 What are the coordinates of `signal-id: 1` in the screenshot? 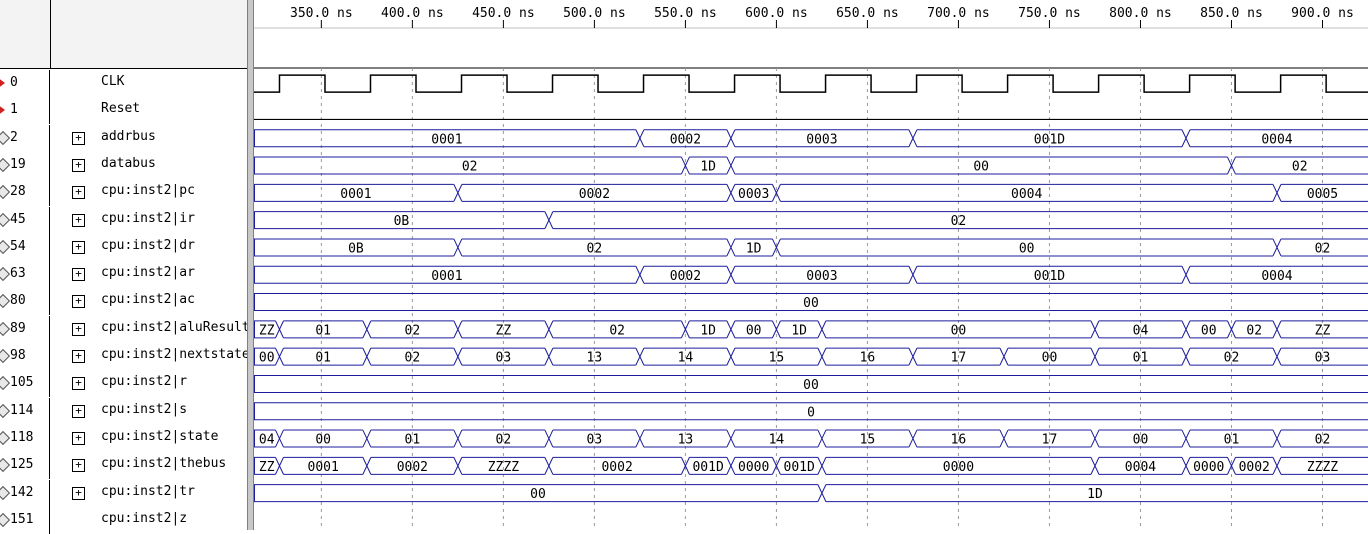 It's located at (14, 110).